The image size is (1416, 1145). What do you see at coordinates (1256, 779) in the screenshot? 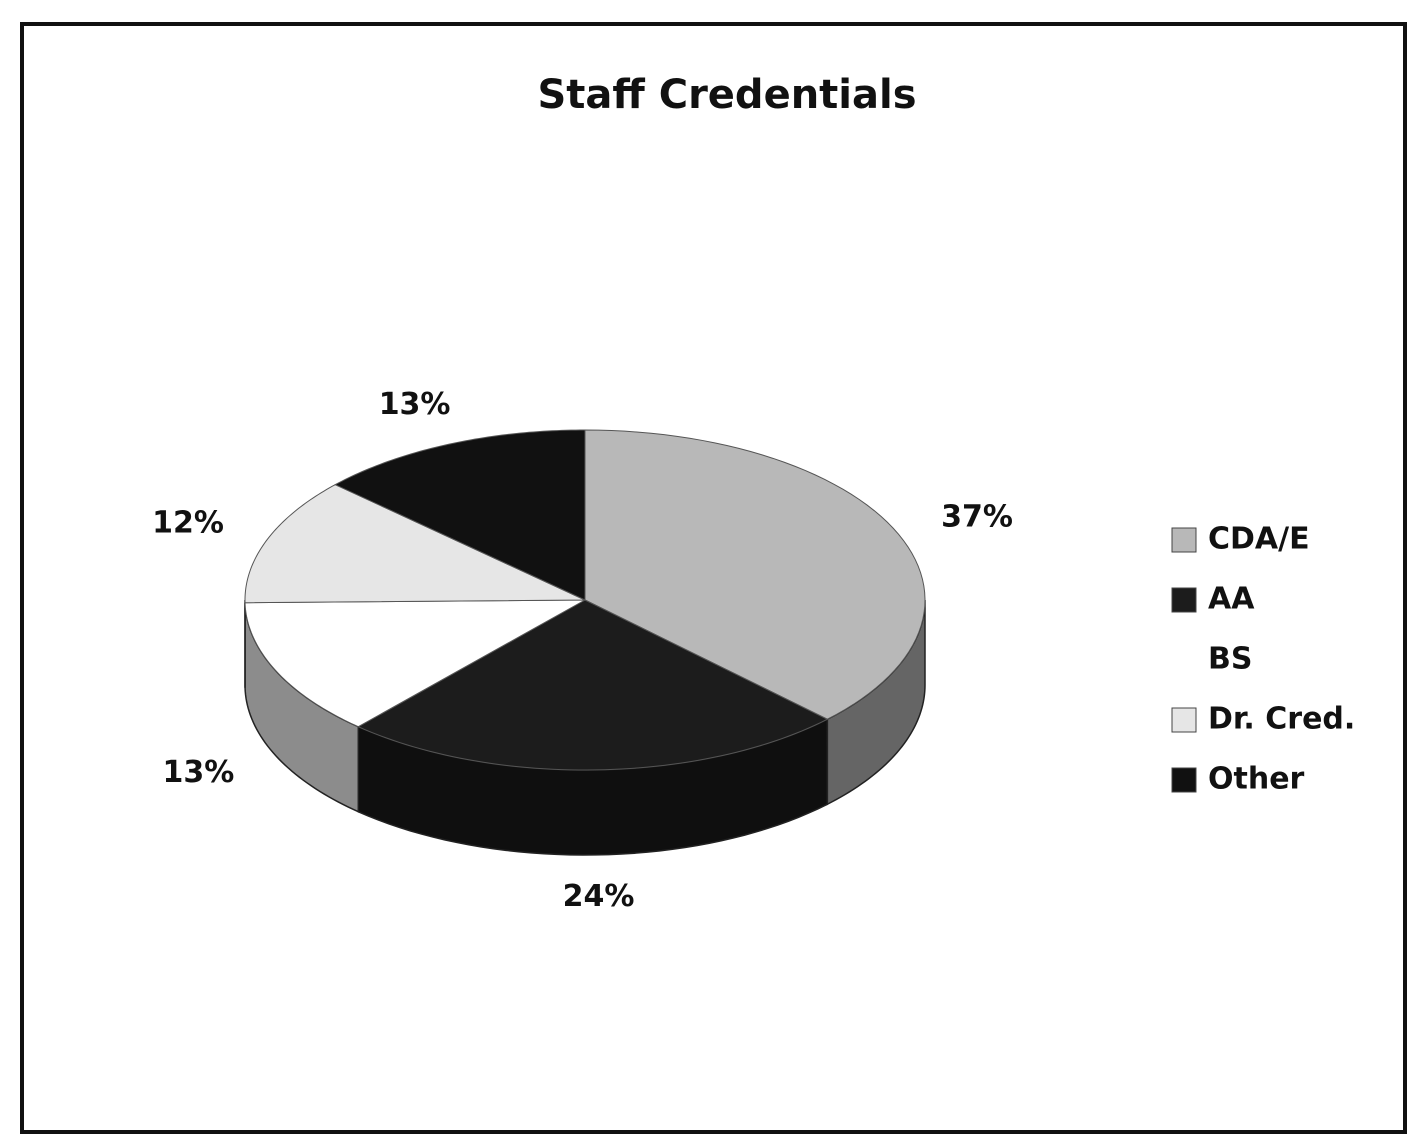
I see `legend-label: Other` at bounding box center [1256, 779].